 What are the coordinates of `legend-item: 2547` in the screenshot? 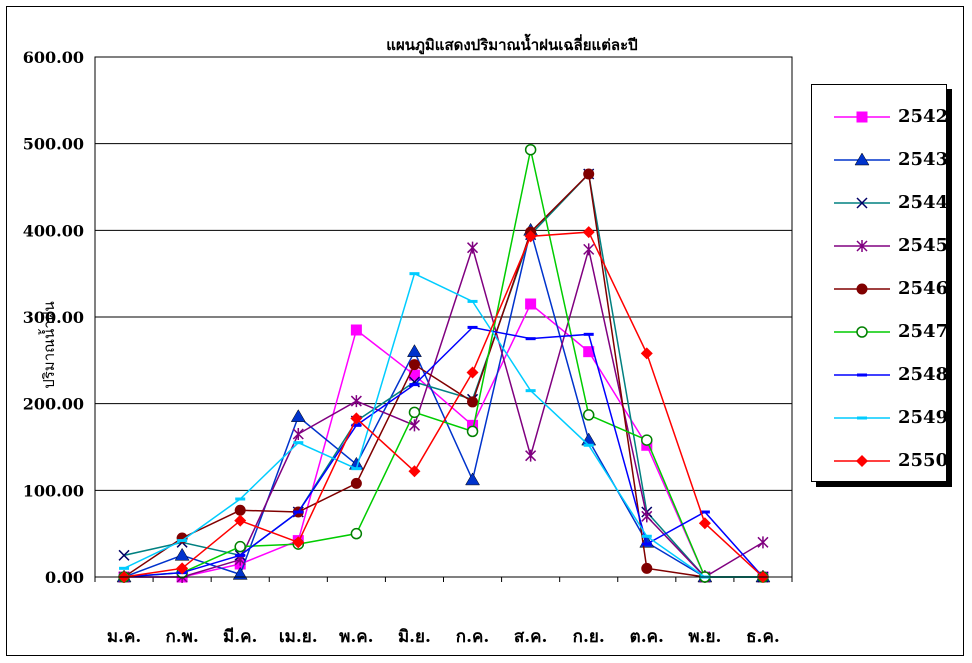 It's located at (880, 332).